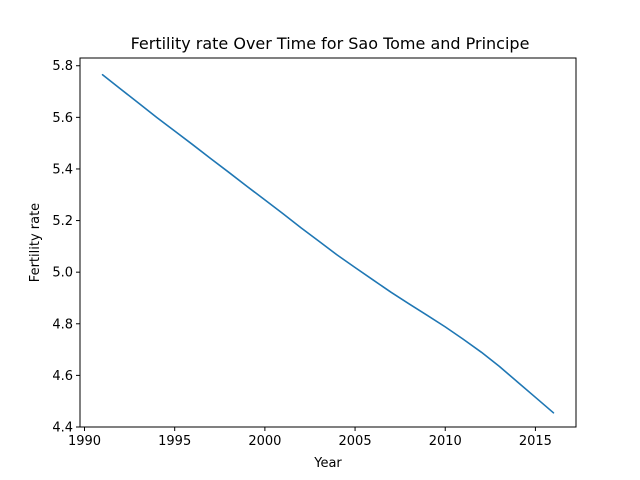 The height and width of the screenshot is (480, 640). I want to click on x-tick-label: 2005, so click(355, 441).